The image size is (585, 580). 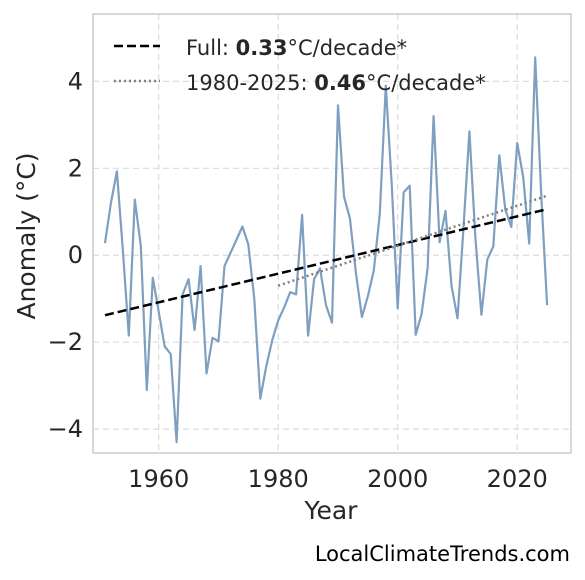 What do you see at coordinates (278, 479) in the screenshot?
I see `x-tick-label: 1980` at bounding box center [278, 479].